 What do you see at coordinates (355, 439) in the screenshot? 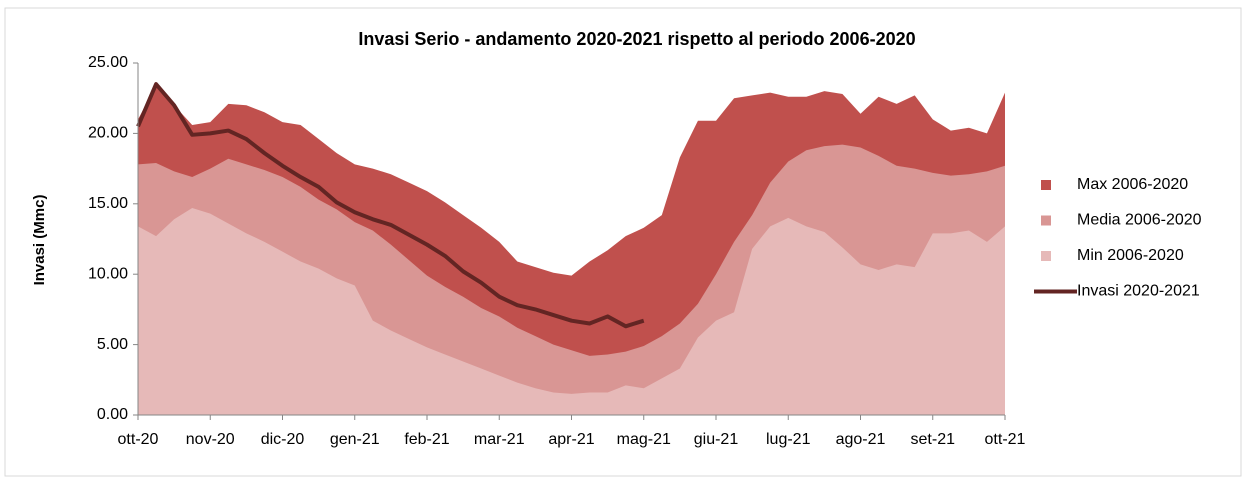
I see `x-tick-label: gen-21` at bounding box center [355, 439].